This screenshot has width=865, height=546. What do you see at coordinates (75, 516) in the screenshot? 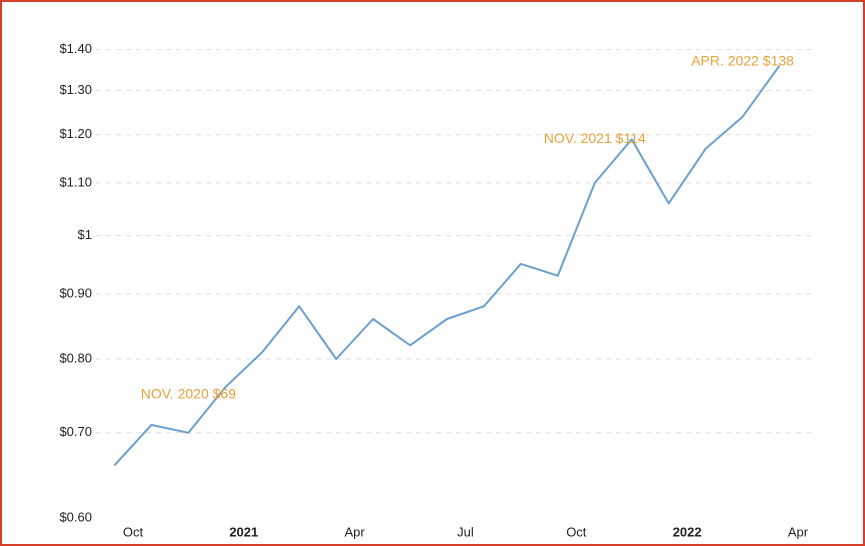
I see `y-tick-label: $0.60` at bounding box center [75, 516].